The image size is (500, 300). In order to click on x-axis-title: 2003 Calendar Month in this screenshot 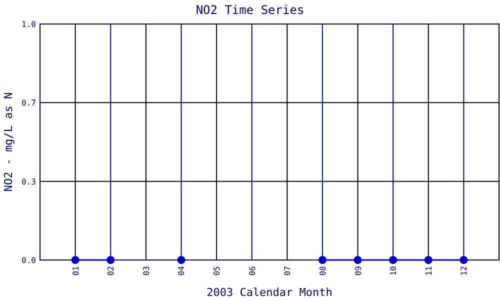, I will do `click(269, 292)`.